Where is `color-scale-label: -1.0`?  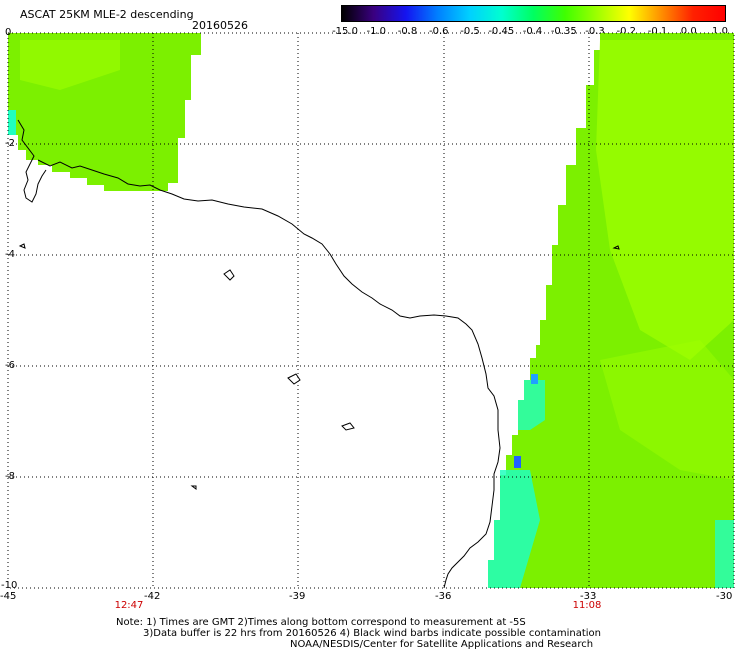
color-scale-label: -1.0 is located at coordinates (376, 31).